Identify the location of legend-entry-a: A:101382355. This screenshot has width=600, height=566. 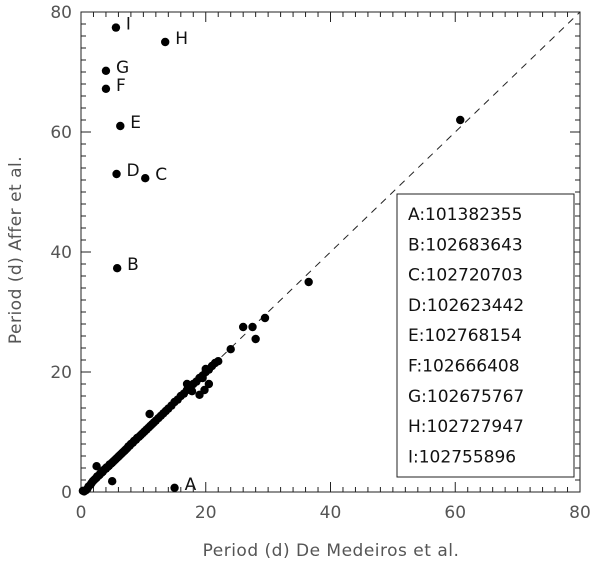
(465, 215).